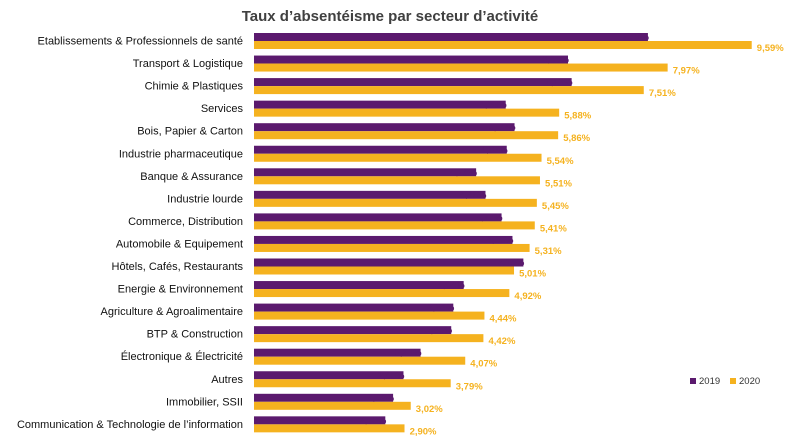  What do you see at coordinates (179, 244) in the screenshot?
I see `category-label: Automobile & Equipement` at bounding box center [179, 244].